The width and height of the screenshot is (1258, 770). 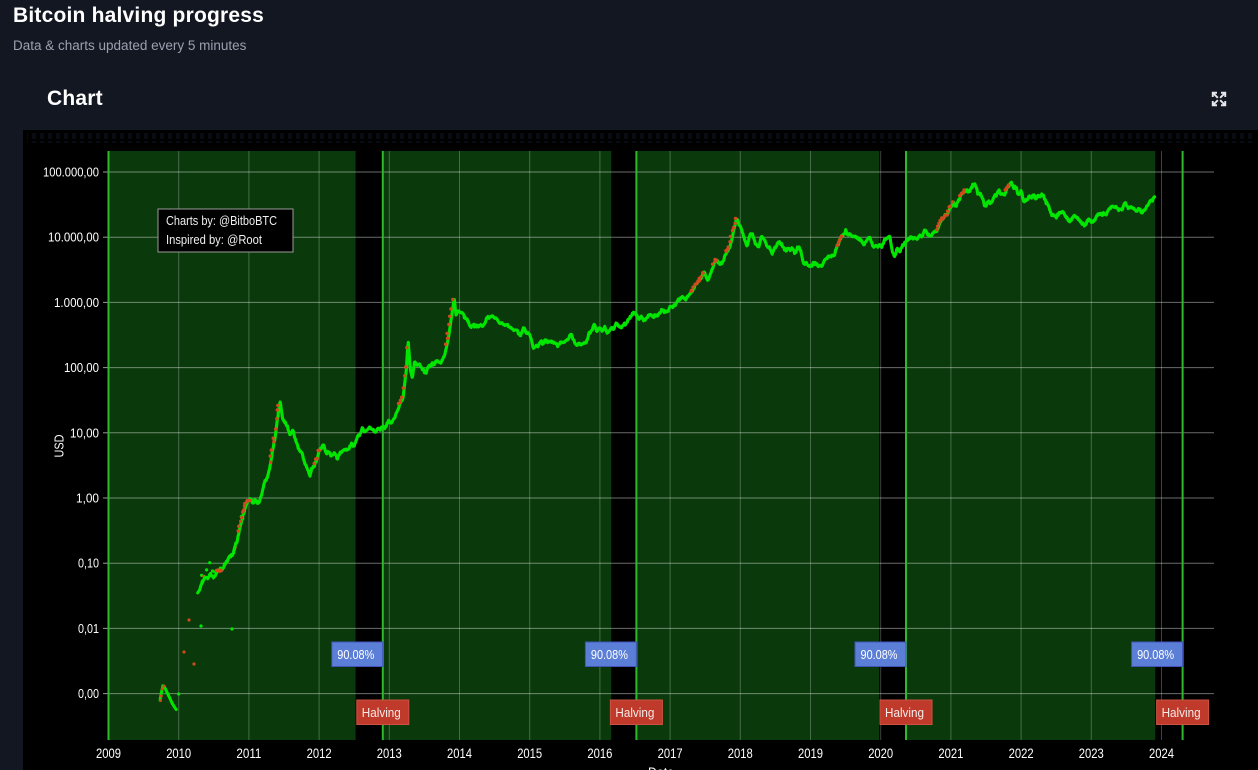 I want to click on svg-text: 2018, so click(x=740, y=753).